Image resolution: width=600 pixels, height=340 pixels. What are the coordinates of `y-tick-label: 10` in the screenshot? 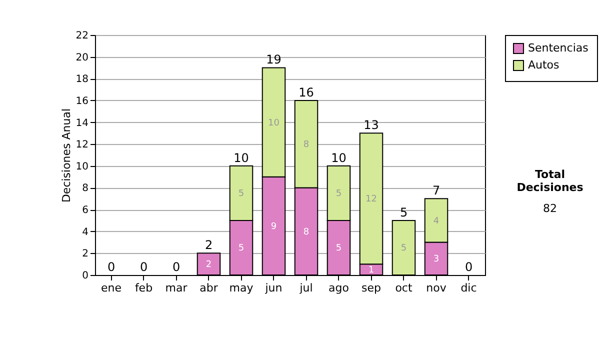 It's located at (82, 166).